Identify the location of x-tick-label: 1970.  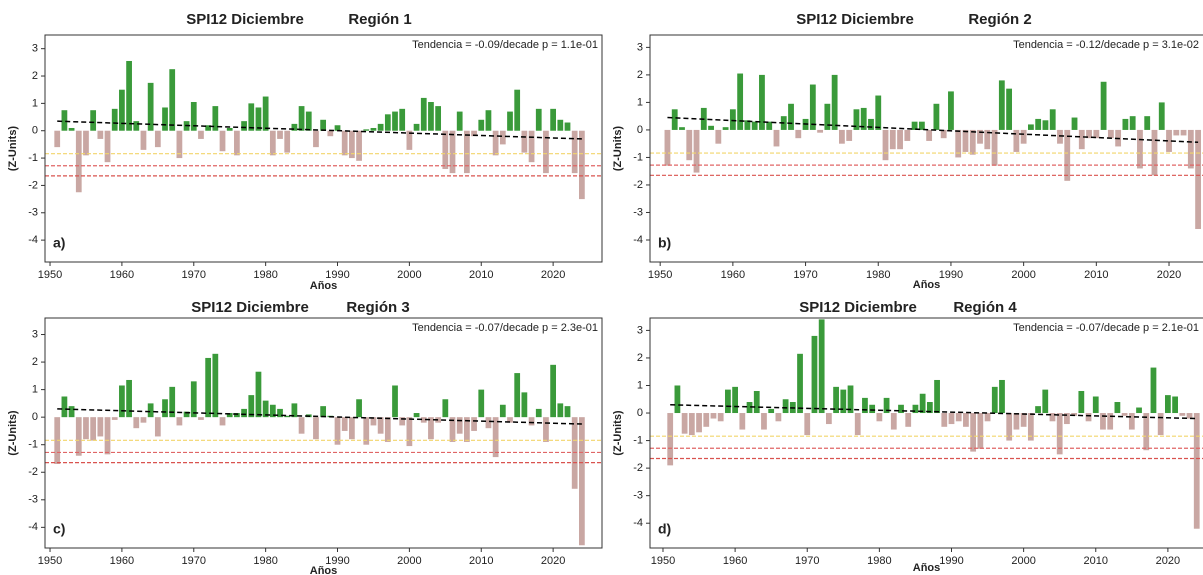
(807, 561).